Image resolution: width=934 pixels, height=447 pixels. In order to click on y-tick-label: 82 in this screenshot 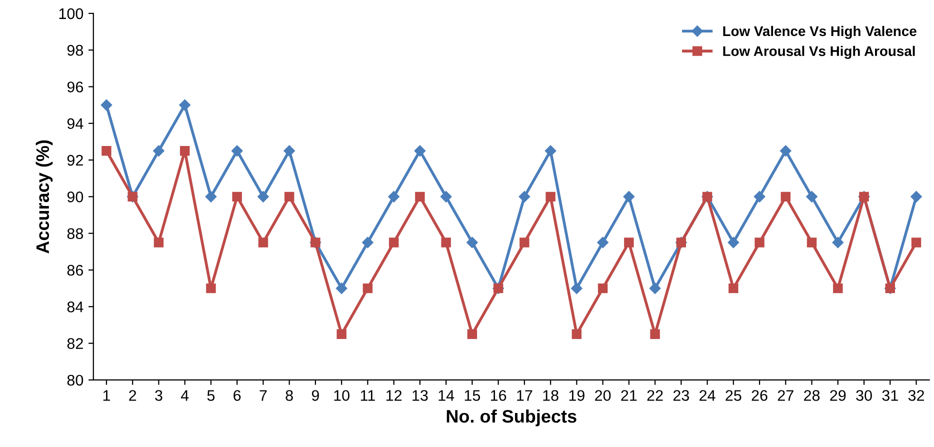, I will do `click(75, 343)`.